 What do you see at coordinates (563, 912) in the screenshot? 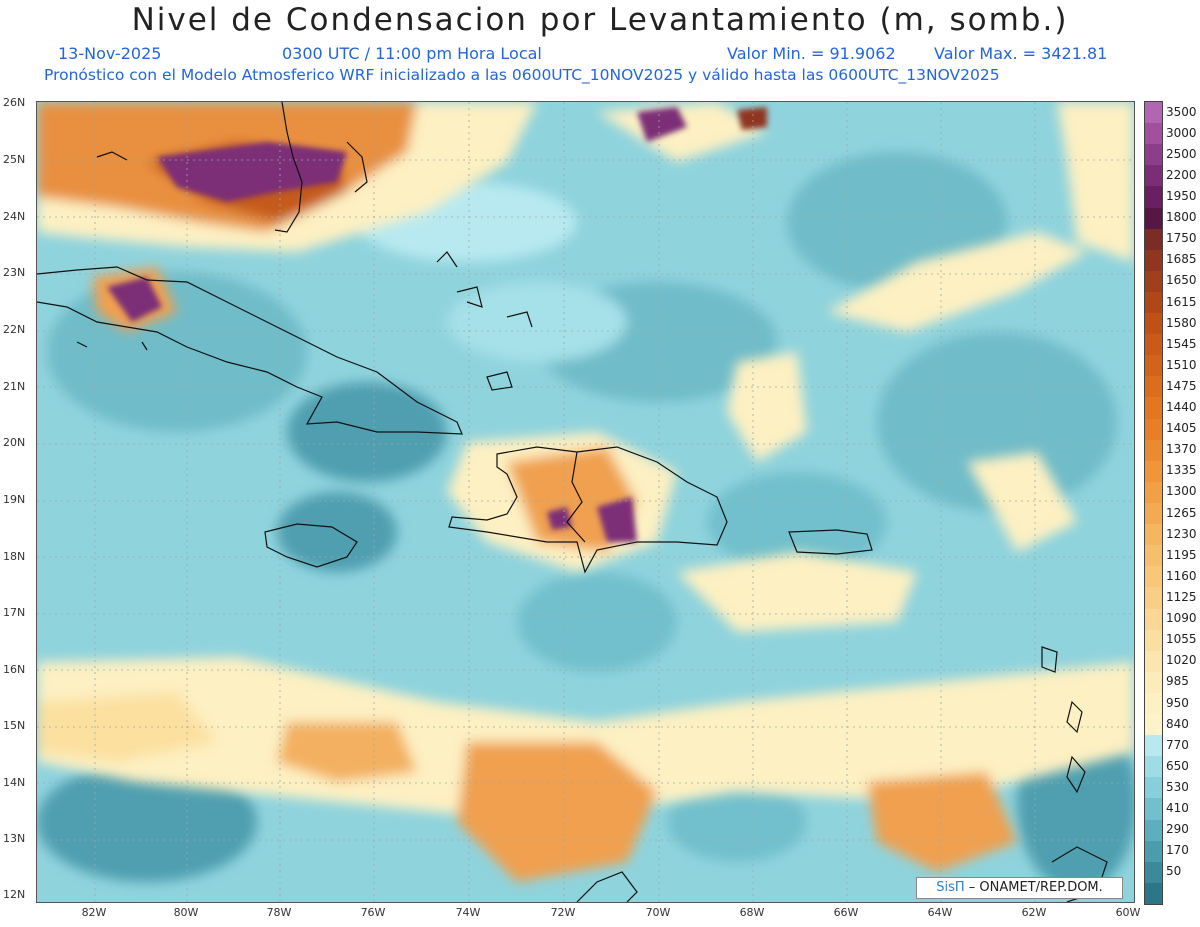
I see `lon-label-72w: 72W` at bounding box center [563, 912].